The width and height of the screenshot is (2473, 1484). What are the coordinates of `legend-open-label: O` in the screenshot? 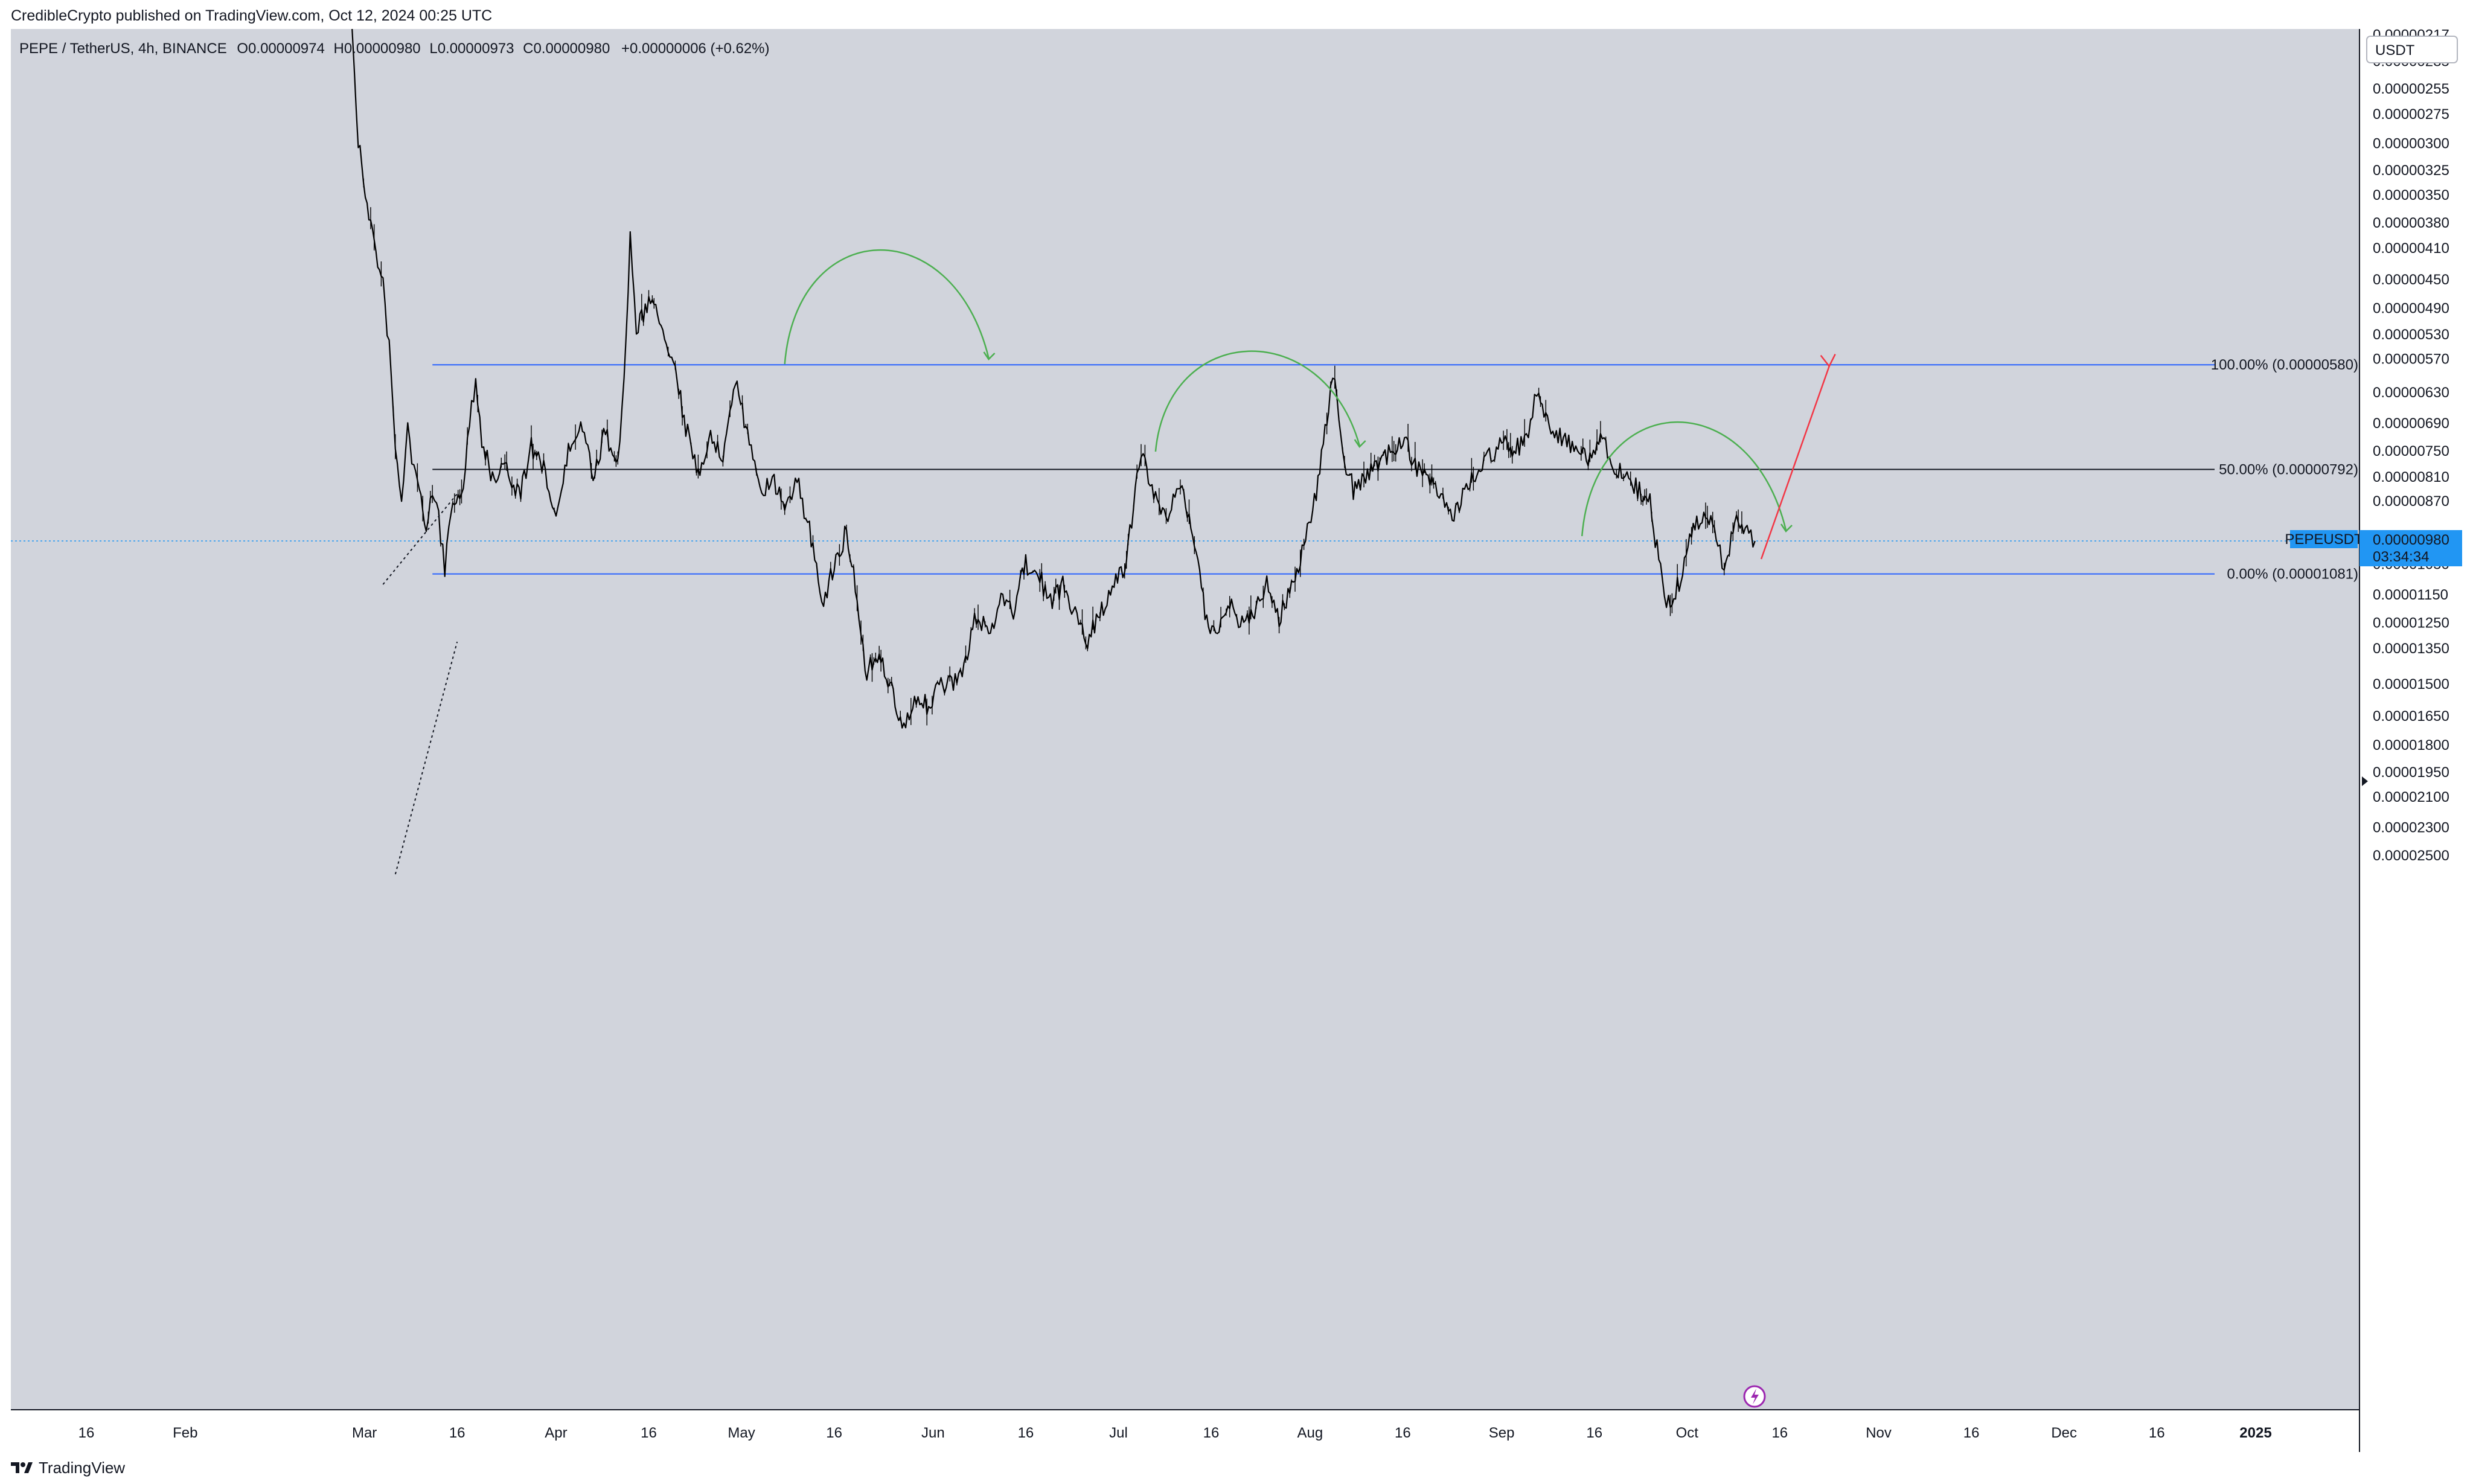 It's located at (242, 49).